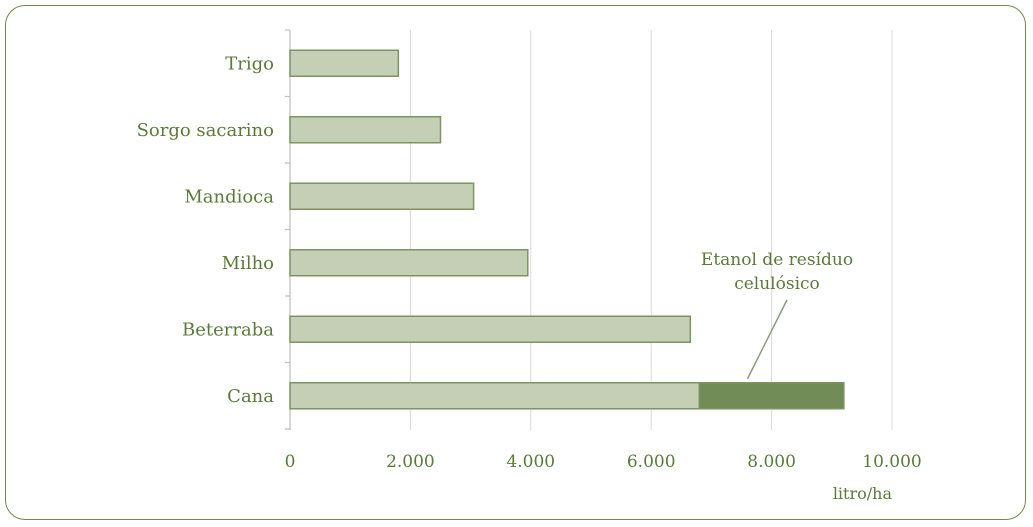  I want to click on annotation-leader-line, so click(767, 339).